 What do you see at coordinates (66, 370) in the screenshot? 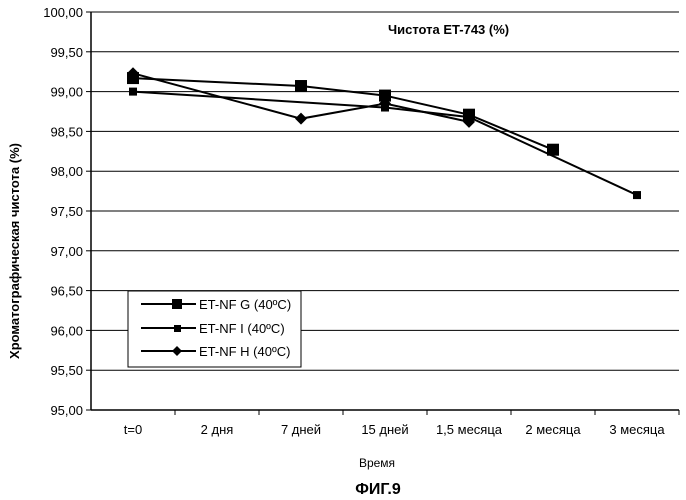
I see `y-tick-label: 95,50` at bounding box center [66, 370].